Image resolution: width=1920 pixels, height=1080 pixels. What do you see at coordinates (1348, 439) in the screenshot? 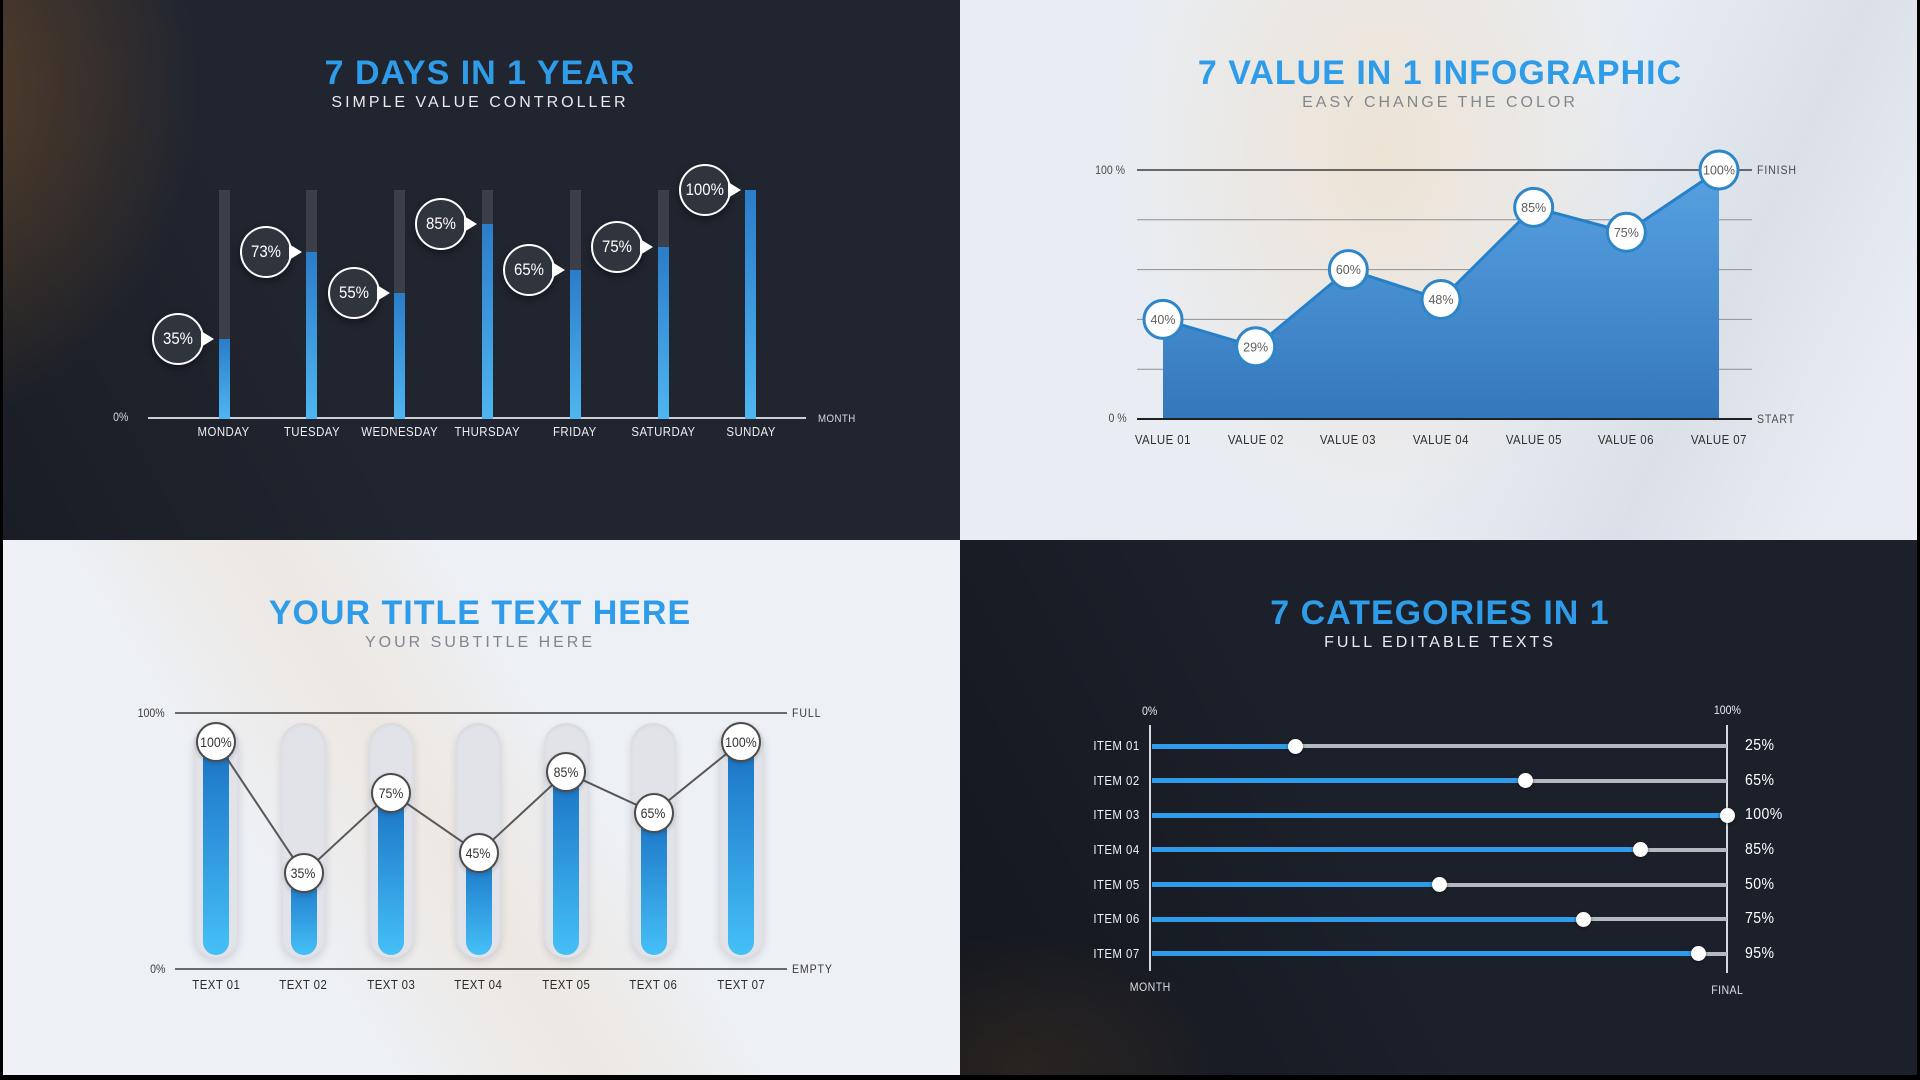
I see `label-text: VALUE 03` at bounding box center [1348, 439].